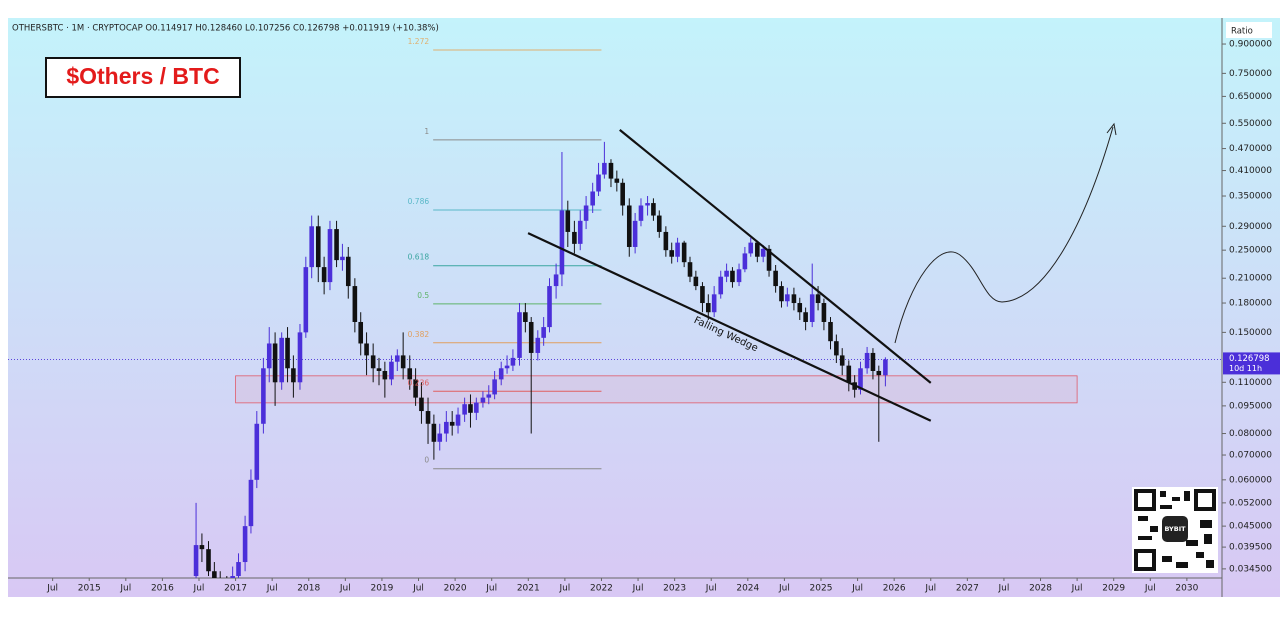 This screenshot has width=1280, height=639. What do you see at coordinates (601, 589) in the screenshot?
I see `x-tick-label: 2022` at bounding box center [601, 589].